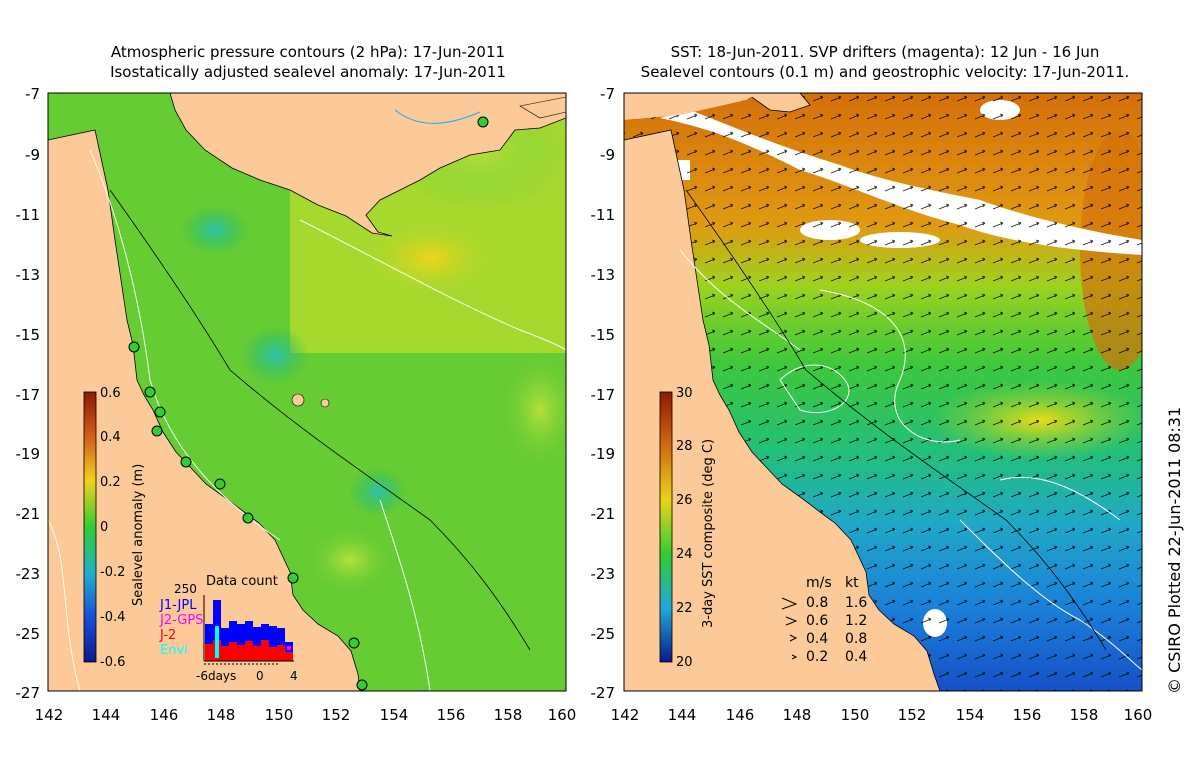  What do you see at coordinates (260, 676) in the screenshot?
I see `data-count-xtick: 0` at bounding box center [260, 676].